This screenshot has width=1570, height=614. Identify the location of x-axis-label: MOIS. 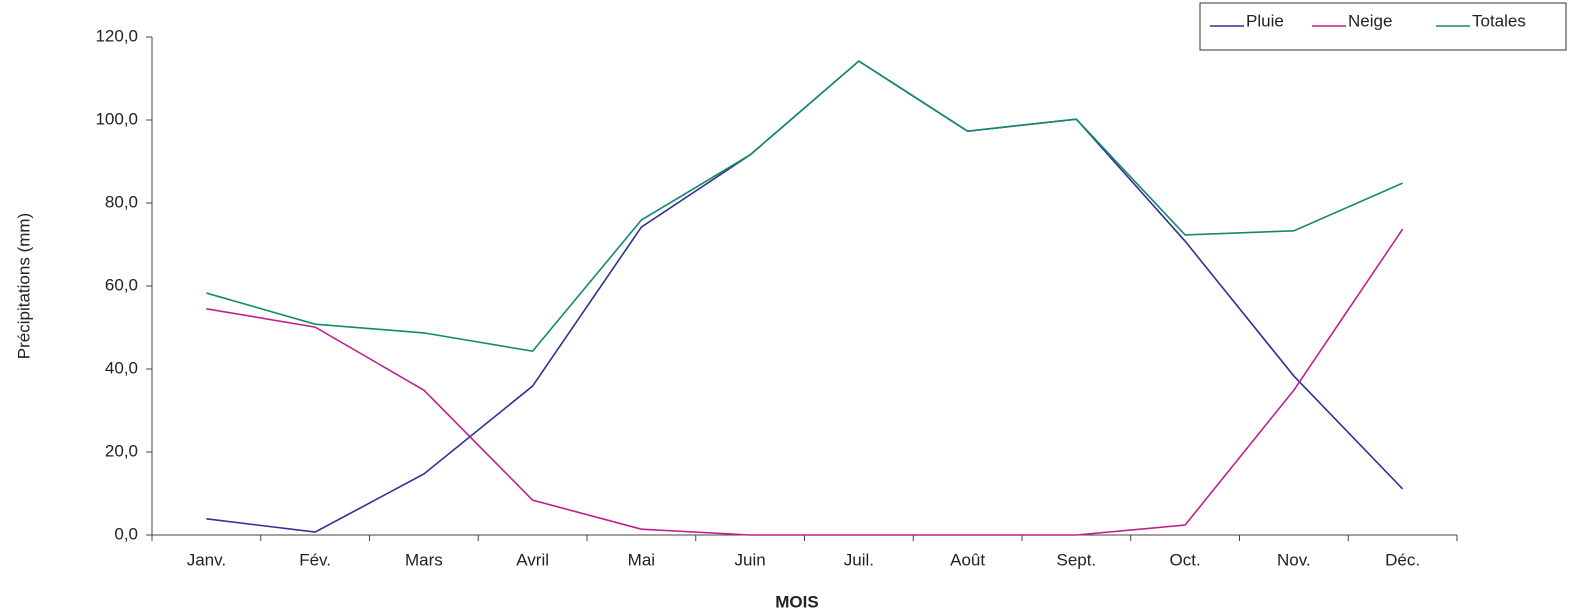
(796, 601).